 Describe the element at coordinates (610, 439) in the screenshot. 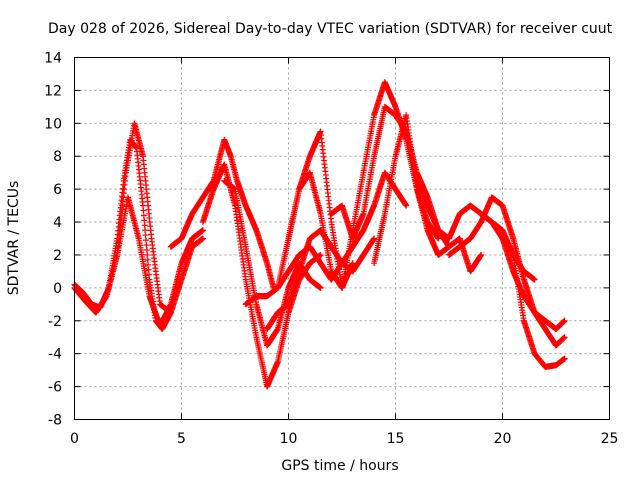

I see `x-tick-label: 25` at that location.